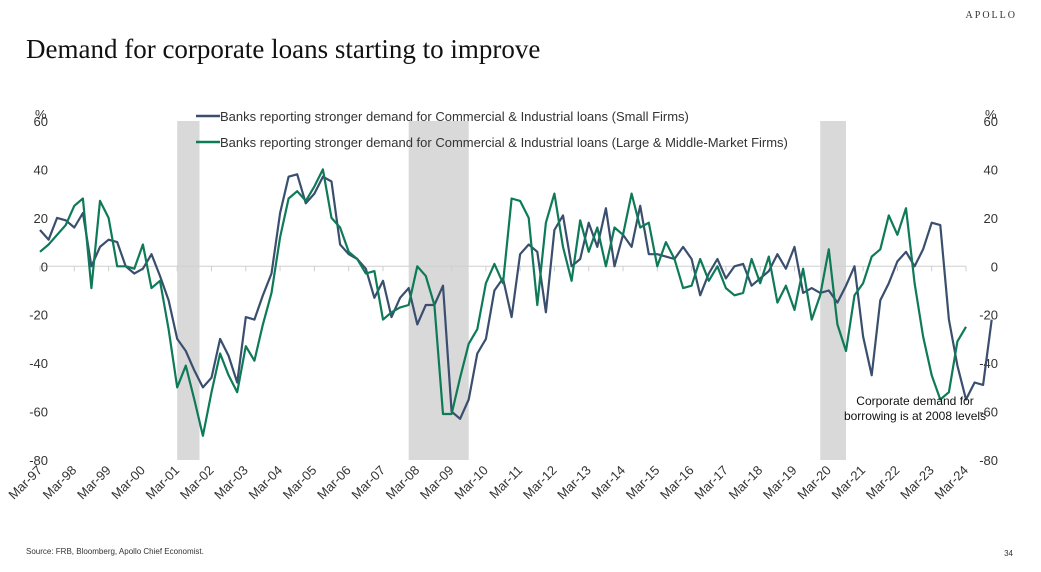 The image size is (1041, 572). I want to click on x-tick-label: Mar-18, so click(746, 483).